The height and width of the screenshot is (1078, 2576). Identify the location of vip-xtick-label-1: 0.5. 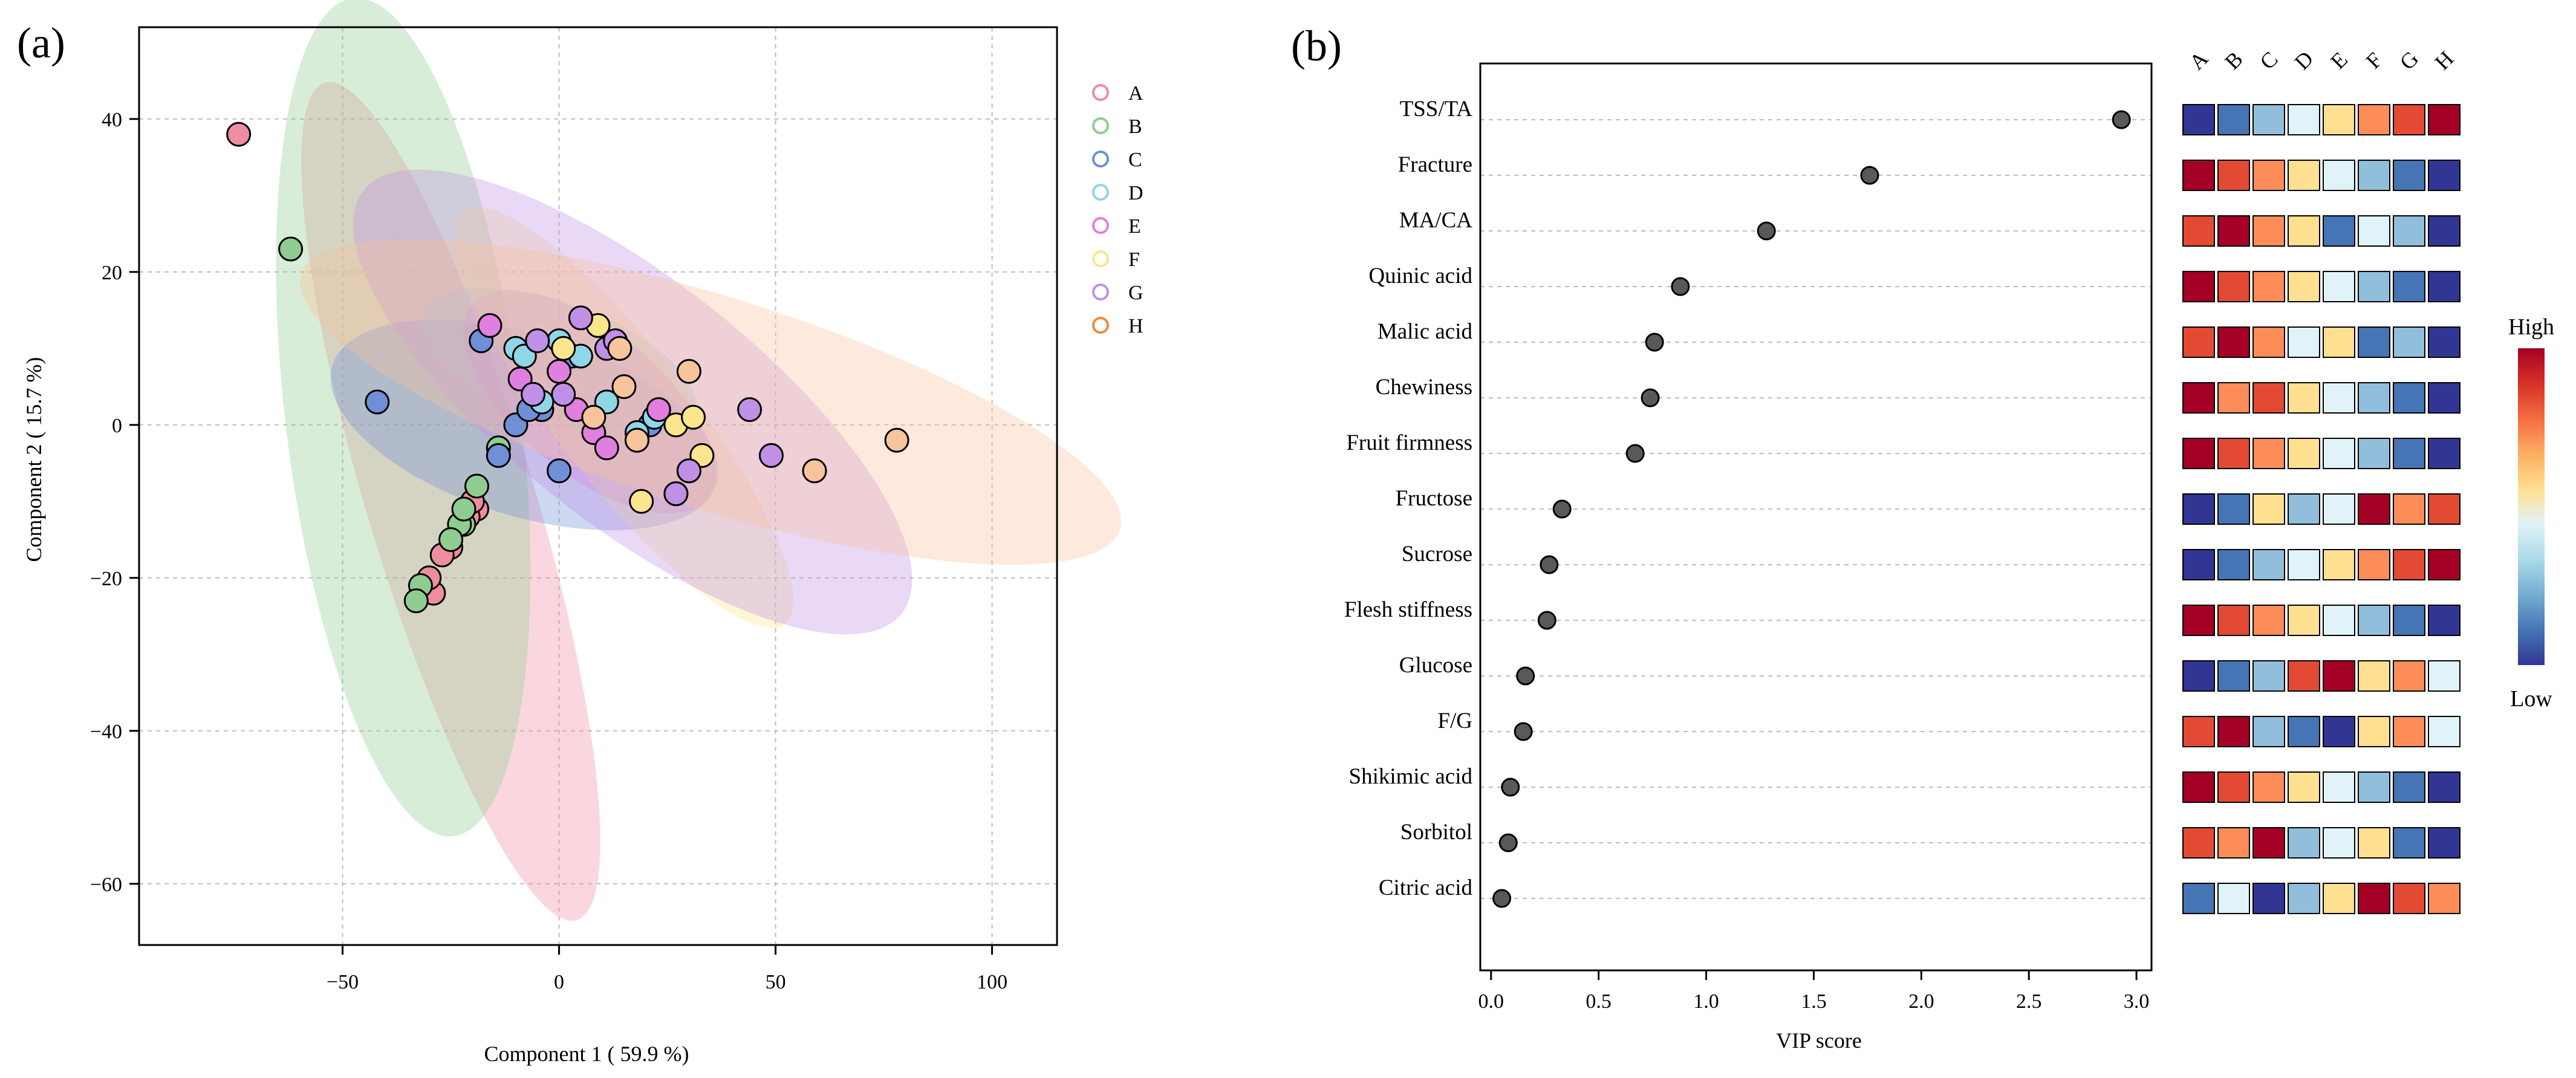
(1599, 1001).